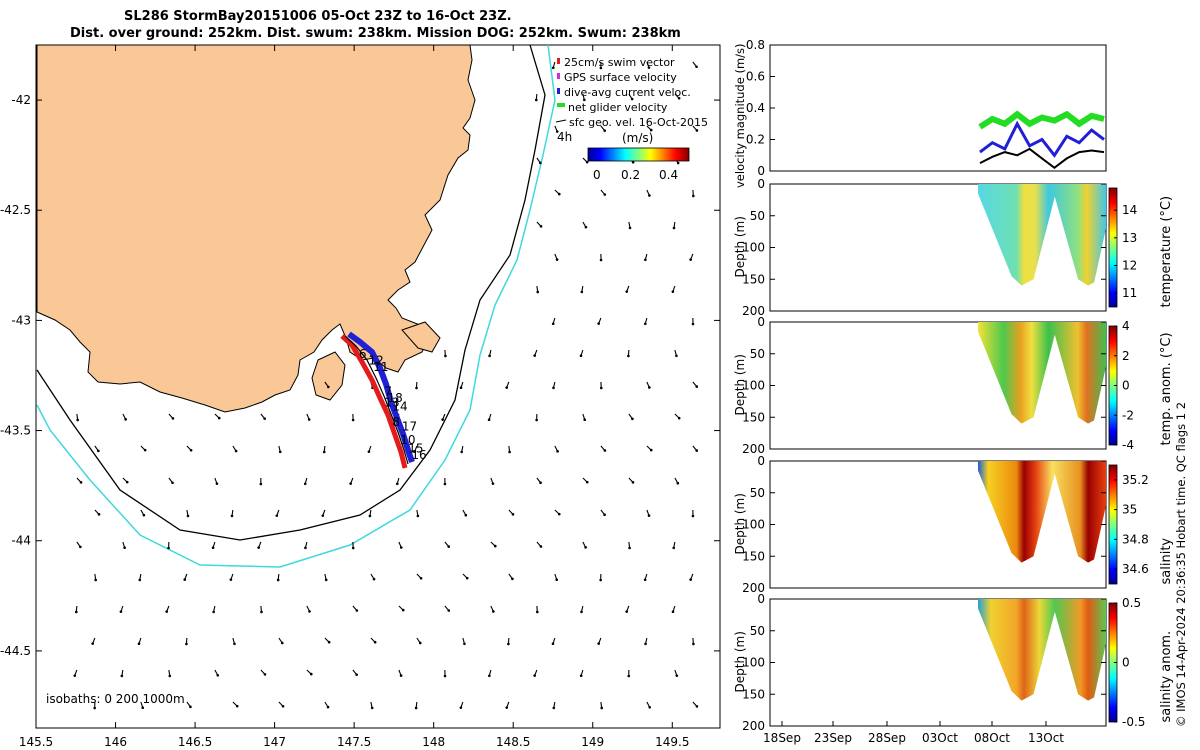 The image size is (1200, 750). Describe the element at coordinates (399, 407) in the screenshot. I see `track-day-label: 14` at that location.